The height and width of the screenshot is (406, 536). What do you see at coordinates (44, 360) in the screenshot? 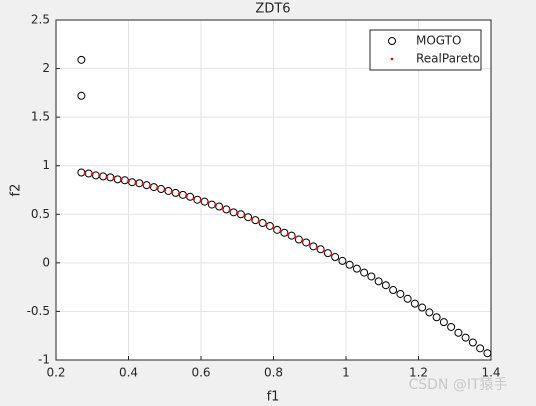
I see `y-tick-label: -1` at bounding box center [44, 360].